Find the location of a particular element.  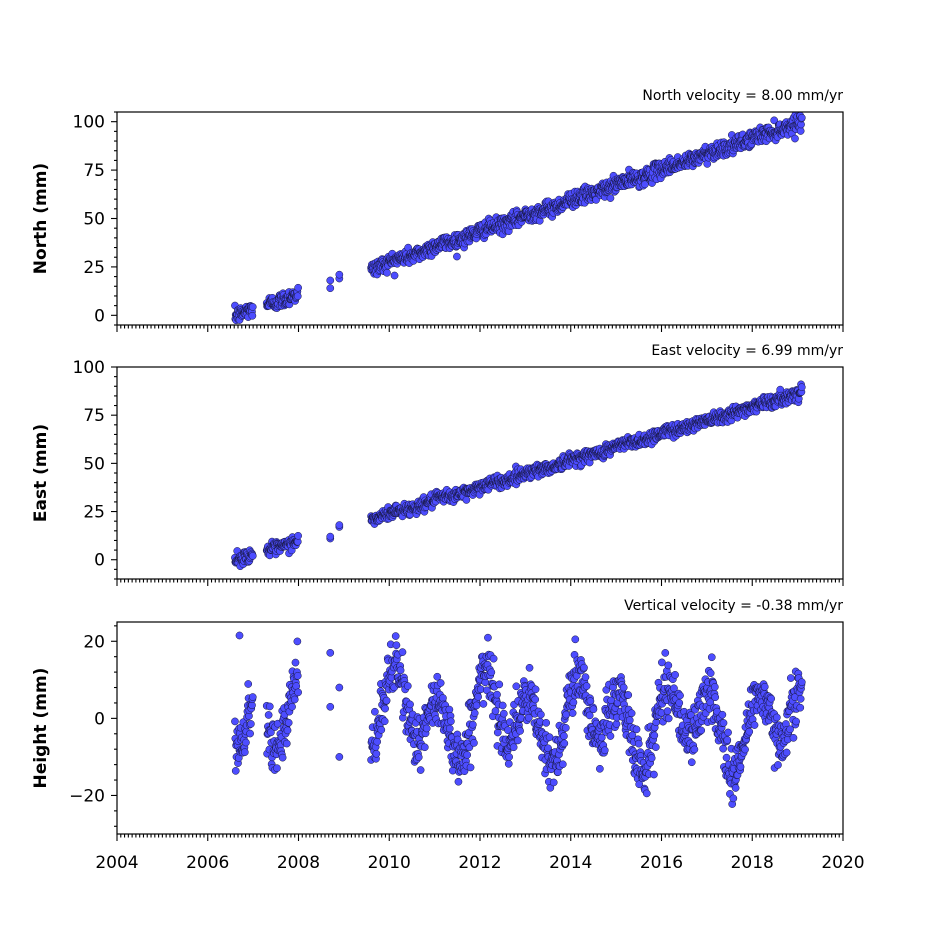

y-tick-label: 25 is located at coordinates (94, 513).